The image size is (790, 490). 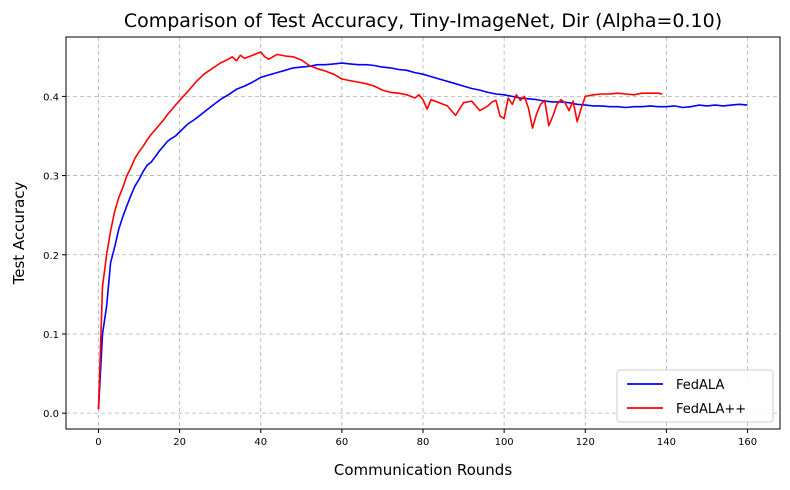 I want to click on legend-box, so click(x=695, y=396).